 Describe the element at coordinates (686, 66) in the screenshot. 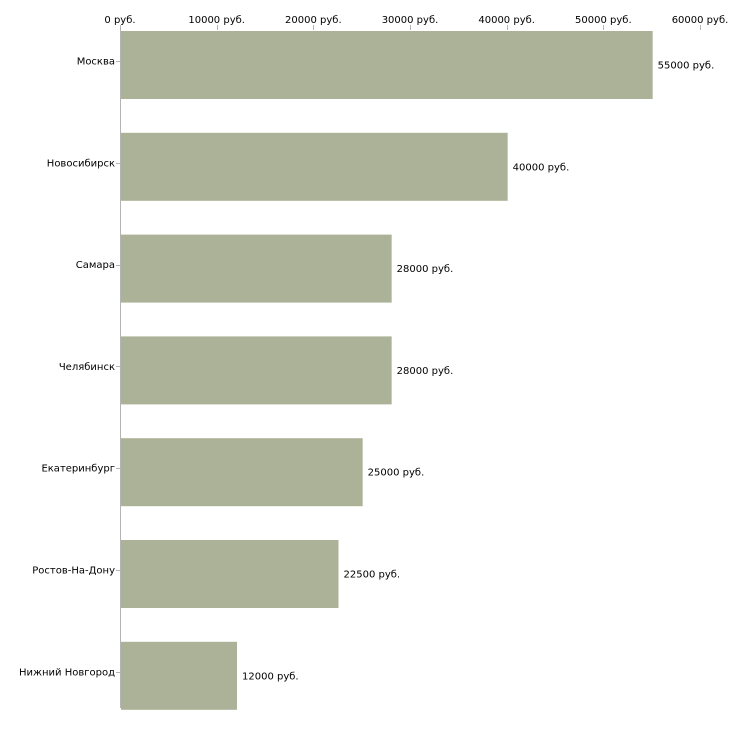

I see `value-label: 55000 руб.` at that location.